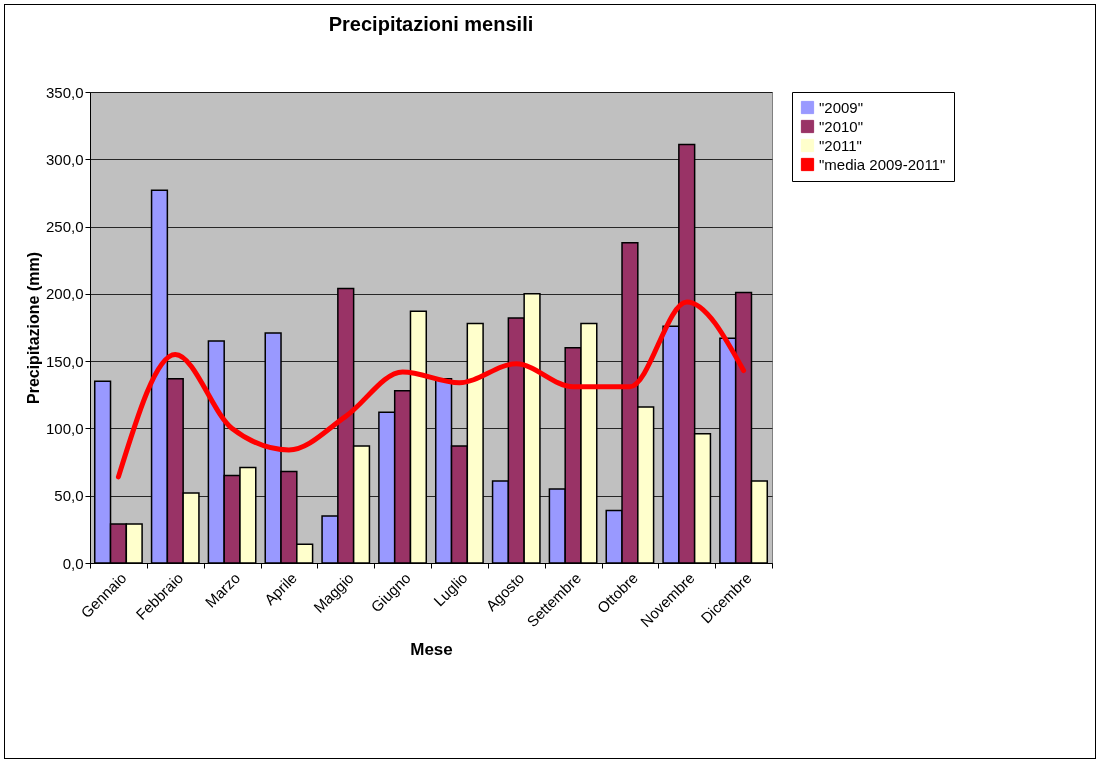 This screenshot has height=765, width=1102. Describe the element at coordinates (69, 496) in the screenshot. I see `y-tick-label: 50,0` at that location.